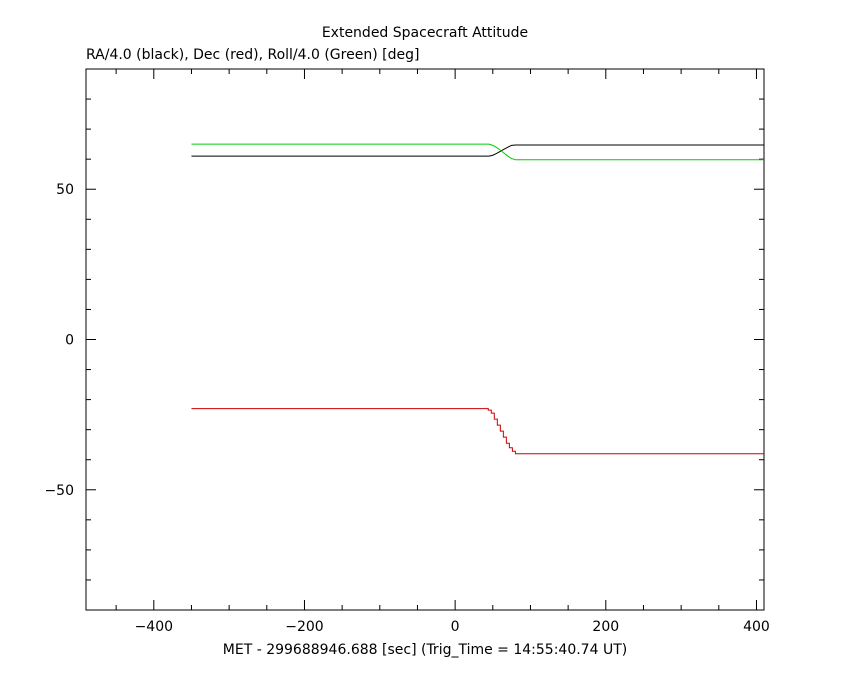 Image resolution: width=850 pixels, height=680 pixels. Describe the element at coordinates (425, 33) in the screenshot. I see `chart-title: Extended Spacecraft Attitude` at that location.